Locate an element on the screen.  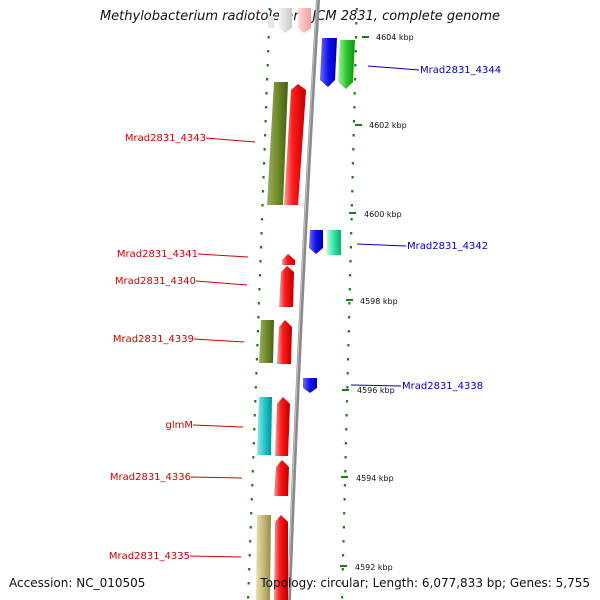
gene-mrad2831-4343-red is located at coordinates (295, 144).